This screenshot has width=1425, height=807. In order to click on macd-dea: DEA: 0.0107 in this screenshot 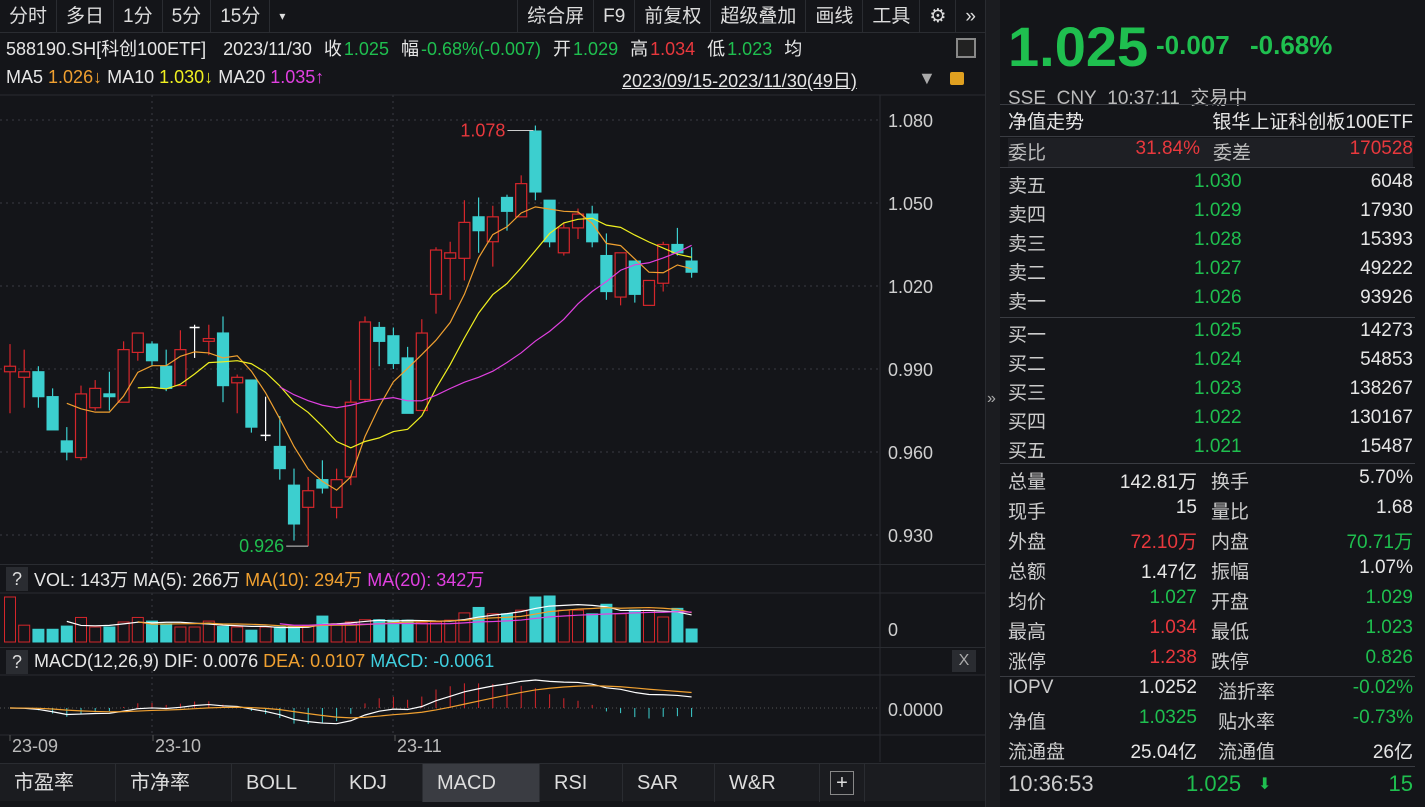, I will do `click(314, 661)`.